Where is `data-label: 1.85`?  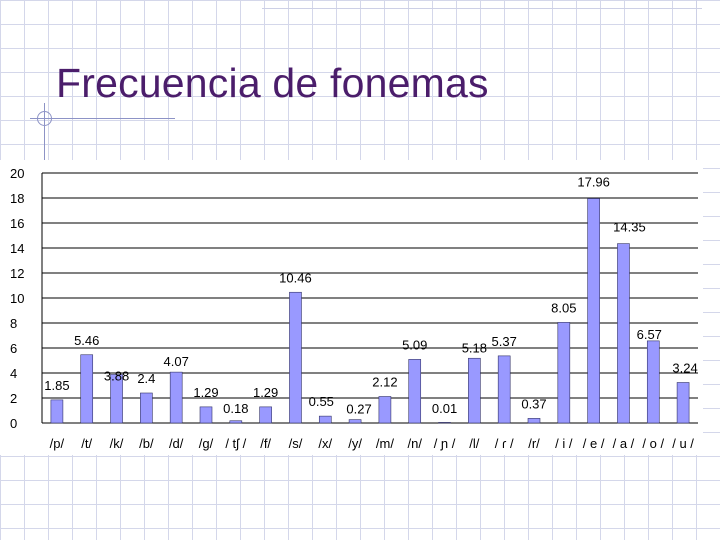 data-label: 1.85 is located at coordinates (56, 385).